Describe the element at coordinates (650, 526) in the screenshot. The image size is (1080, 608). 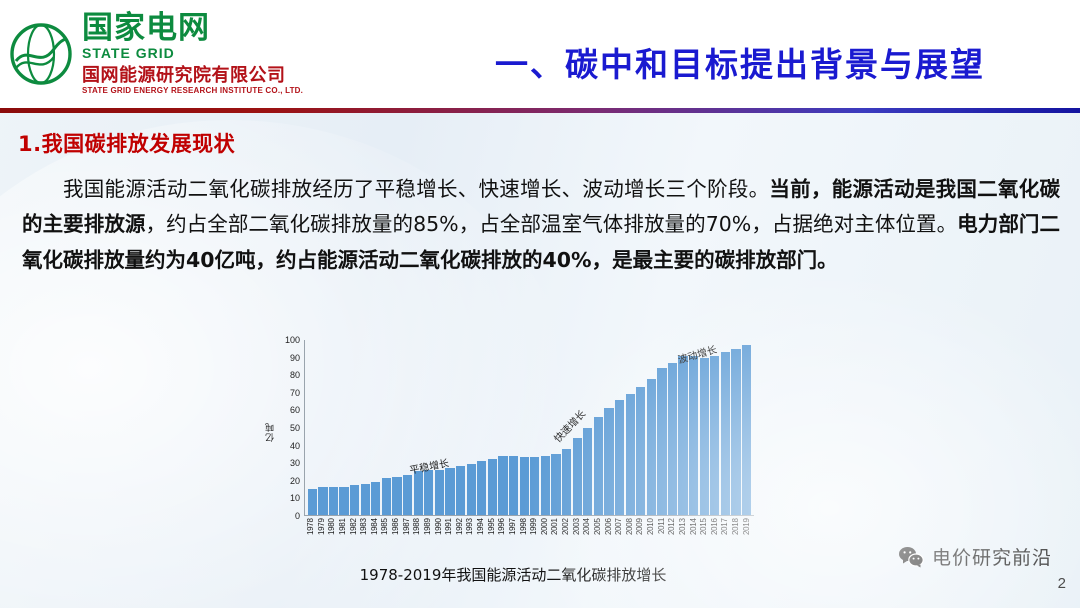
I see `x-tick-label: 2010` at that location.